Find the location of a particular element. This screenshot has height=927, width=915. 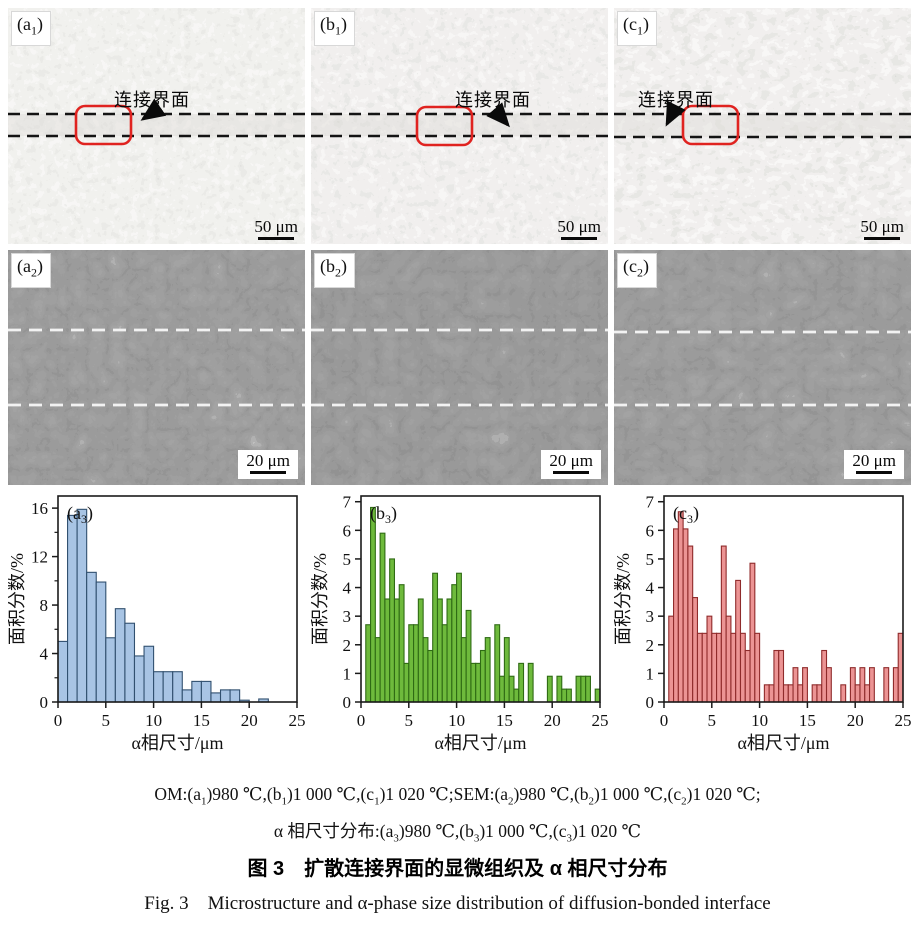

x-tick-label: 15 is located at coordinates (807, 720).